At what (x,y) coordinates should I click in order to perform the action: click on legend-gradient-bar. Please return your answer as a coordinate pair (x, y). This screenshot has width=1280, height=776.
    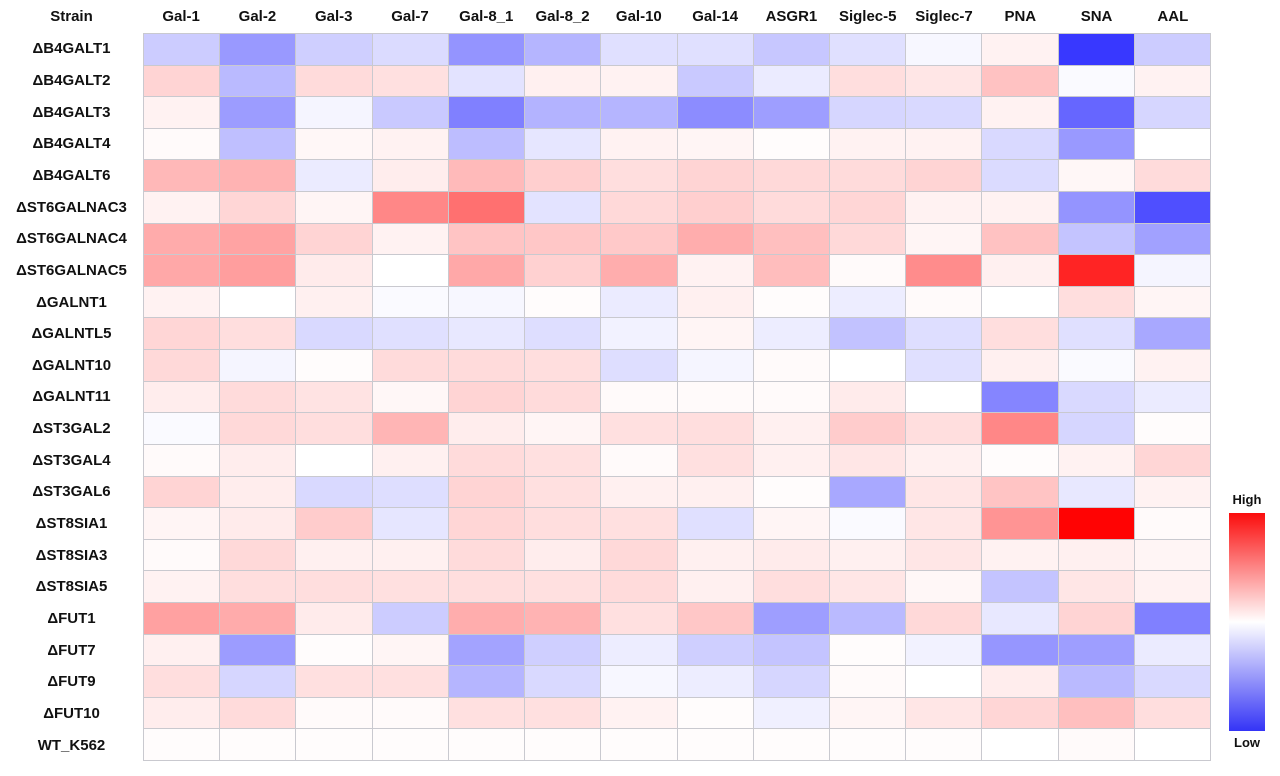
    Looking at the image, I should click on (1247, 622).